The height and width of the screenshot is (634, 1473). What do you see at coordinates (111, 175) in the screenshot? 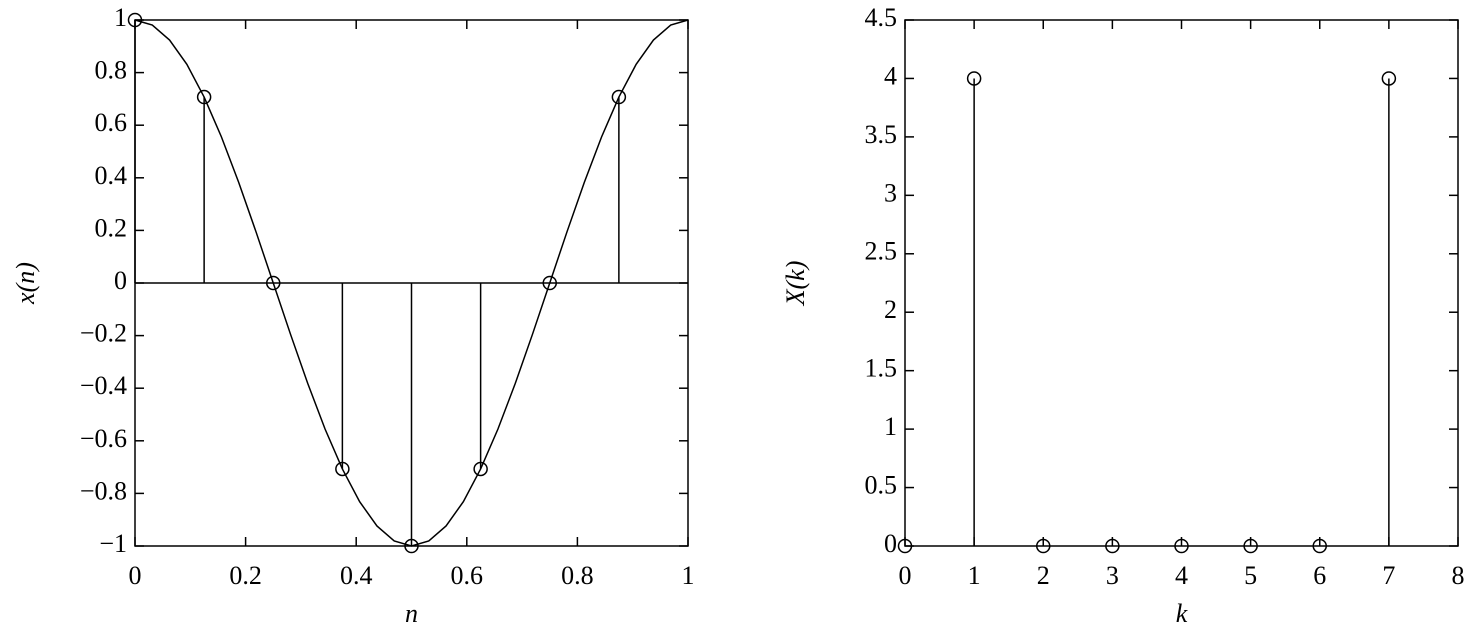
I see `y-tick-label: 0.4` at bounding box center [111, 175].